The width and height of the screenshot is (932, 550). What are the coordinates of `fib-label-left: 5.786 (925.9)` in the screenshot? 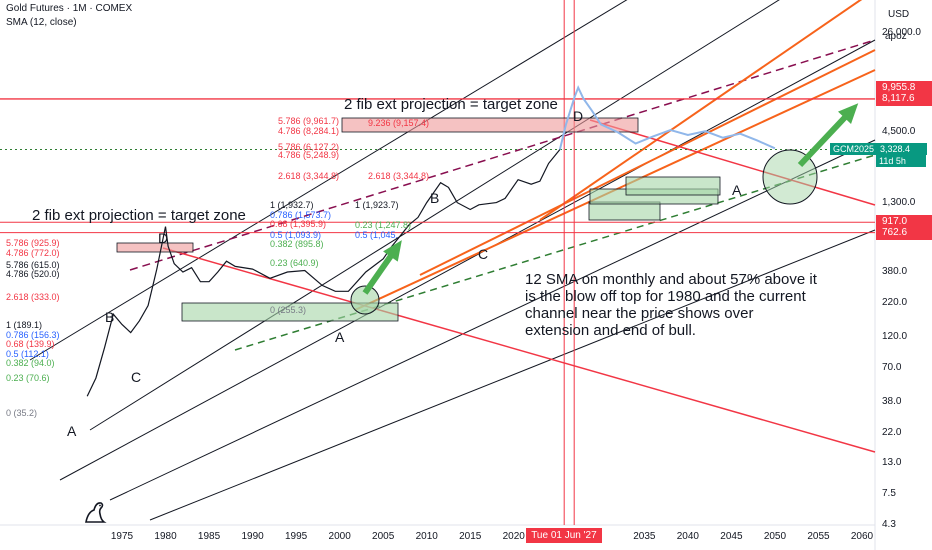 It's located at (33, 243).